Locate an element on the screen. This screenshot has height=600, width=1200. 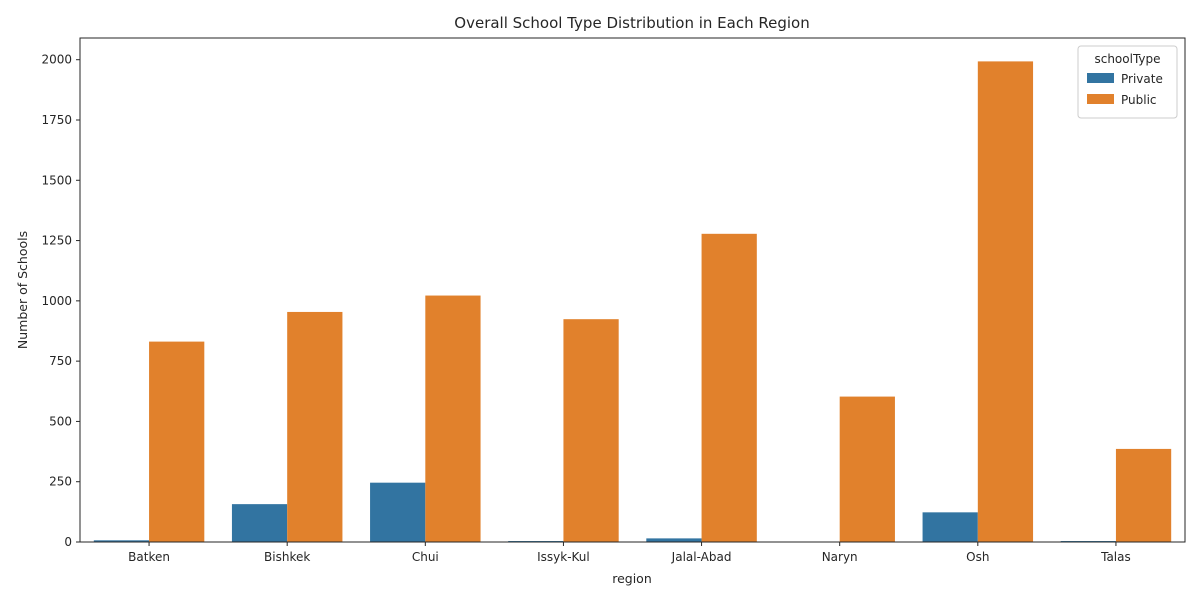
x-tick-label: Bishkek is located at coordinates (287, 557).